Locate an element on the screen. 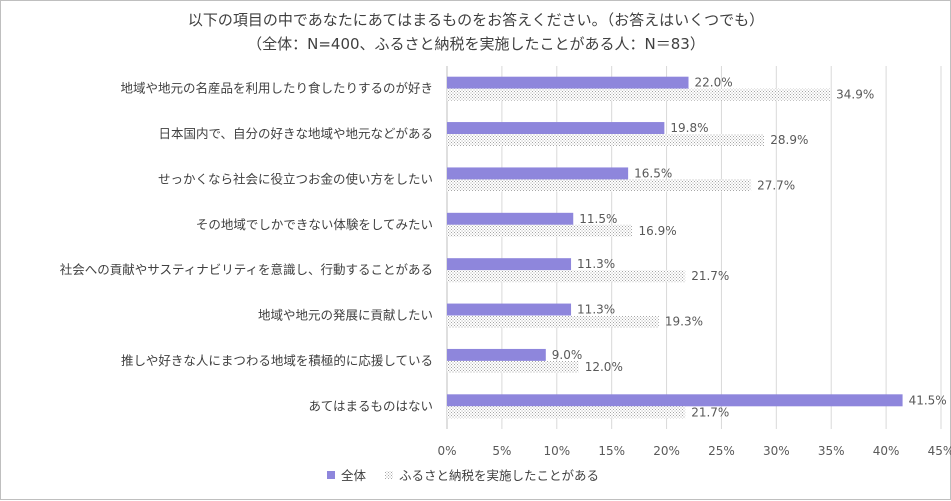 The image size is (951, 501). x-tick-label: 40% is located at coordinates (886, 451).